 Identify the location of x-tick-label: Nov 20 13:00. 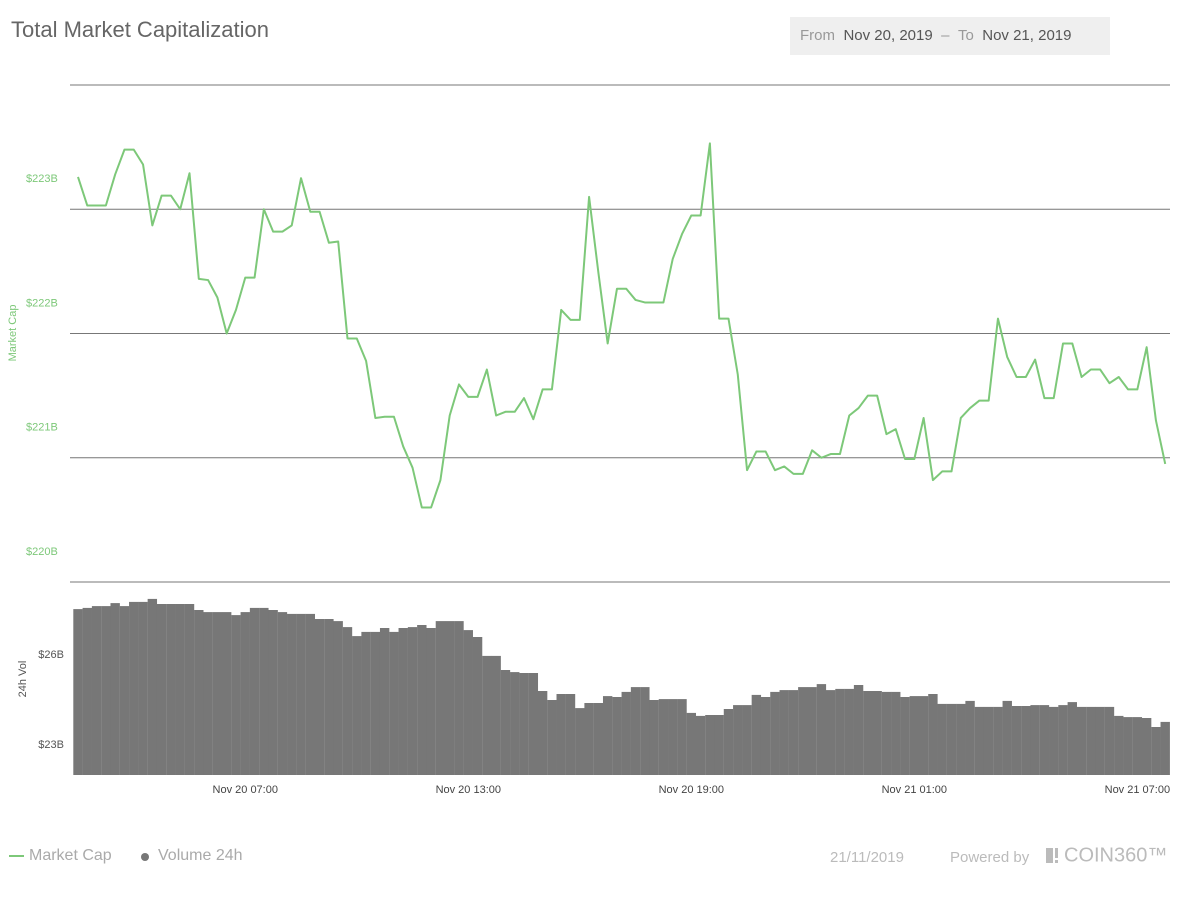
(468, 790).